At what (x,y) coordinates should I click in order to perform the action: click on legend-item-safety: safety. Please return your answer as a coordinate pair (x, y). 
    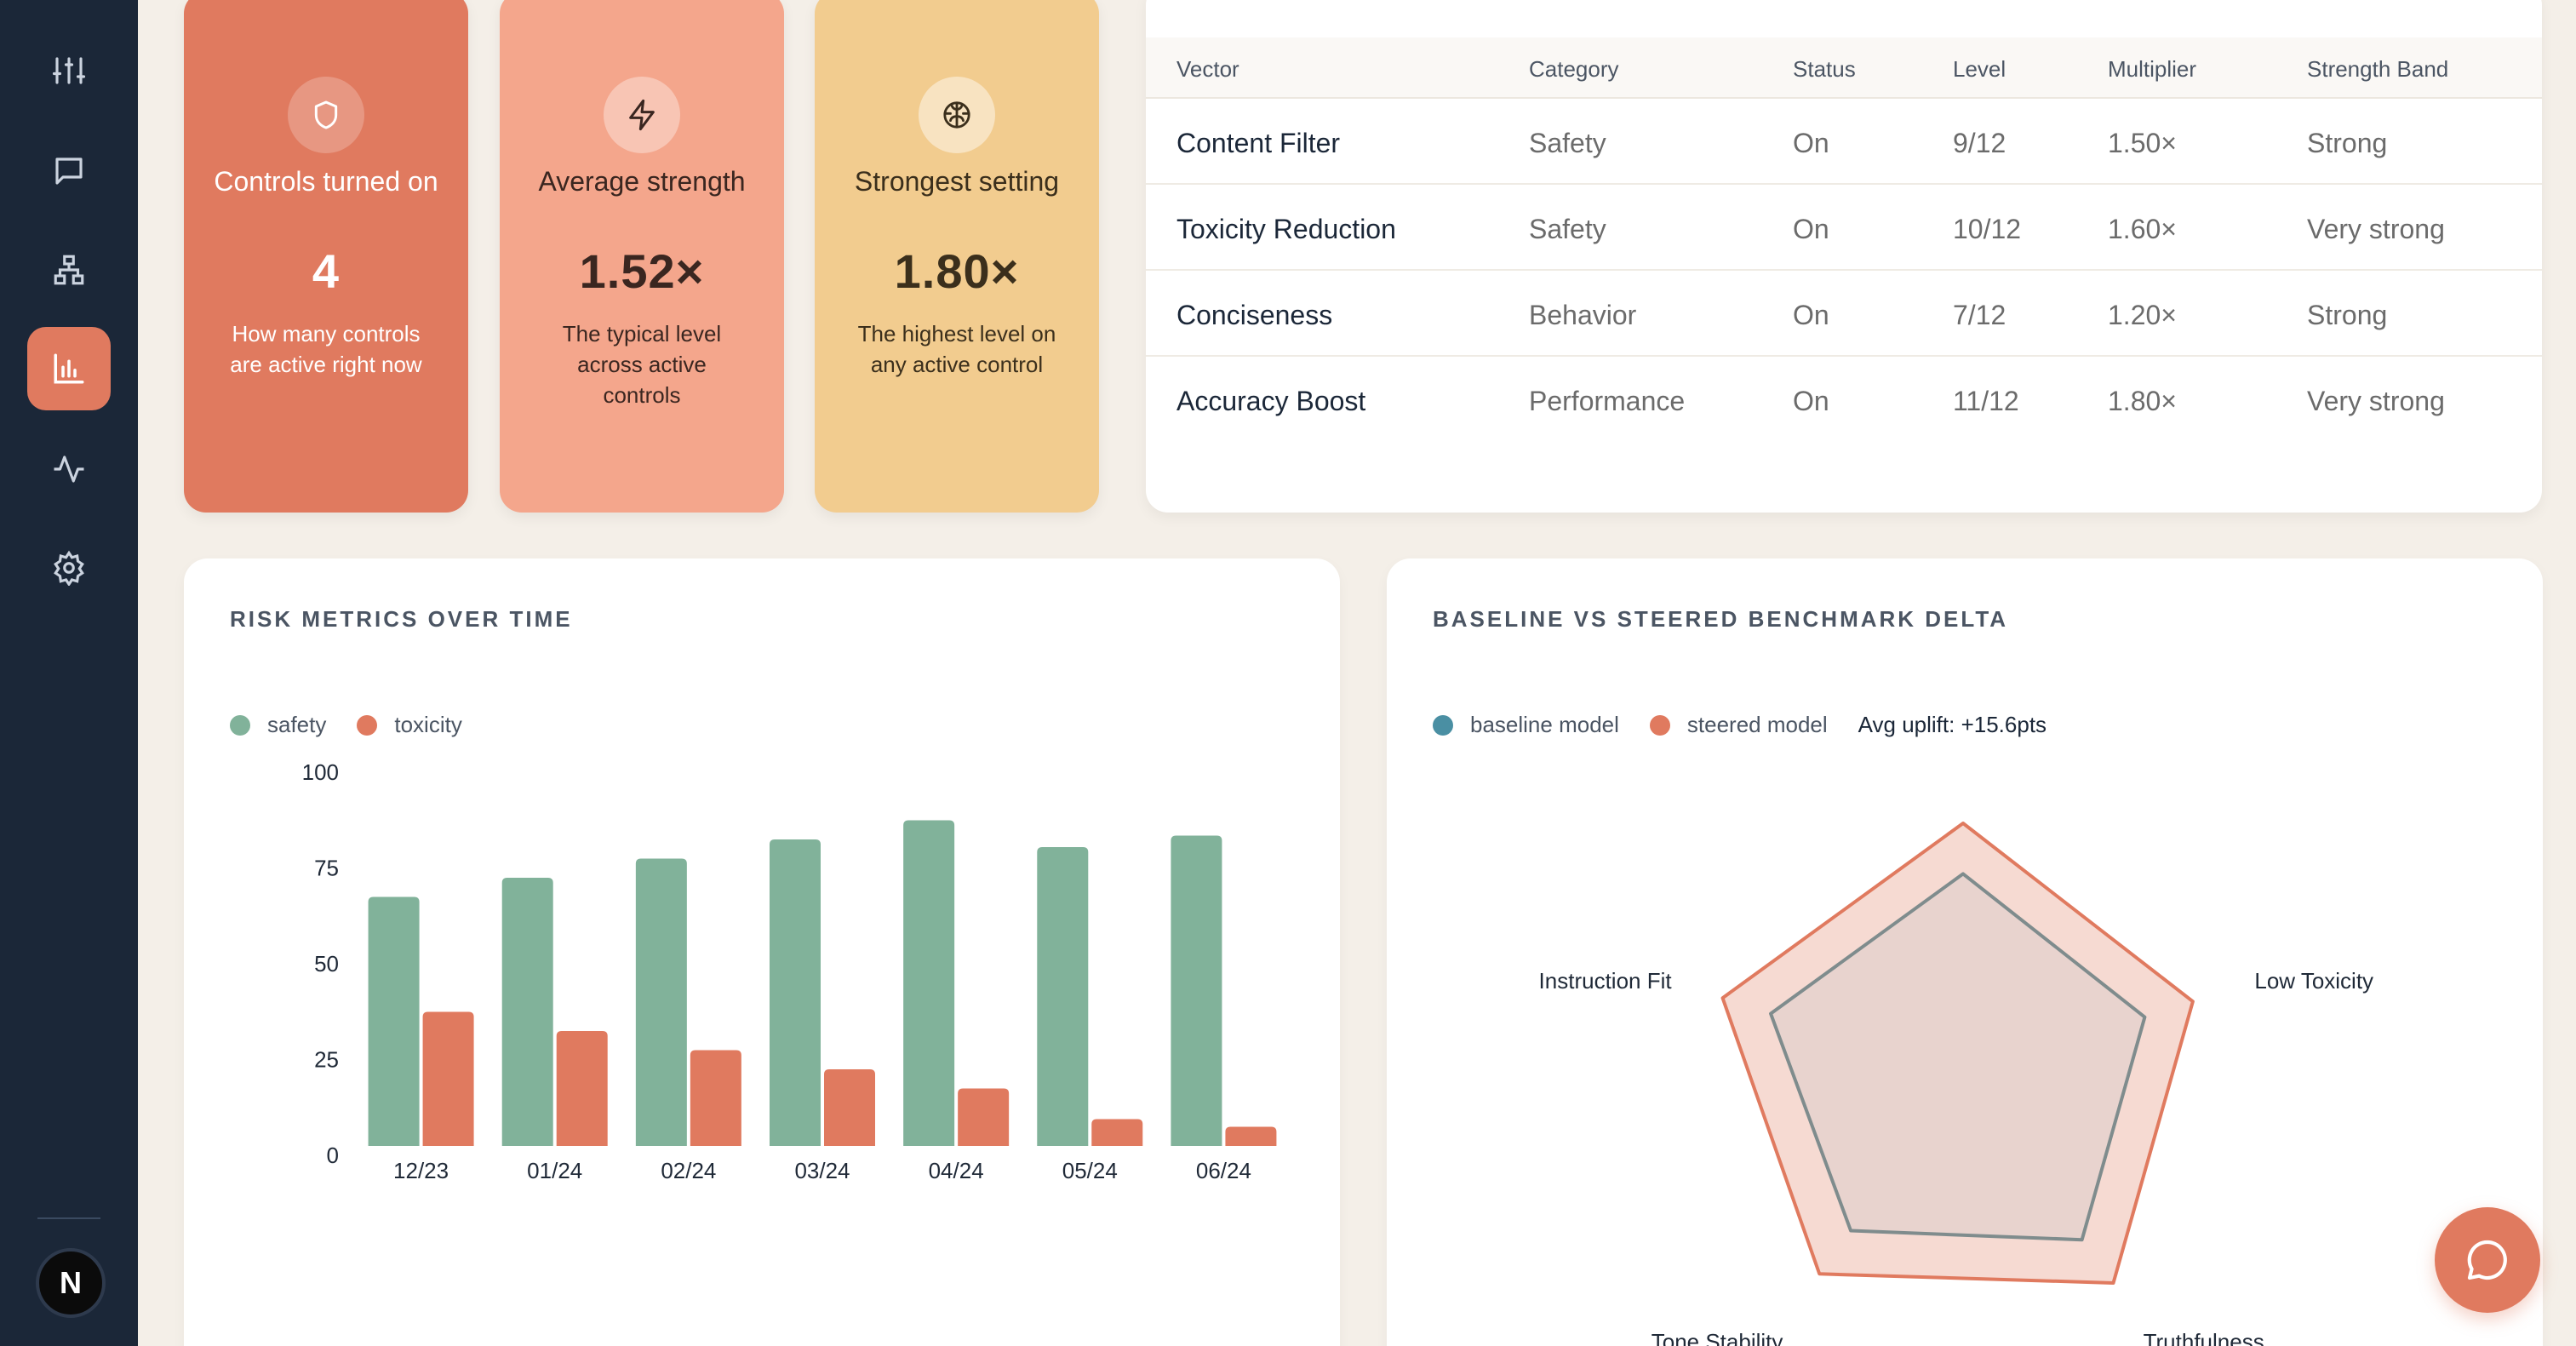
    Looking at the image, I should click on (278, 725).